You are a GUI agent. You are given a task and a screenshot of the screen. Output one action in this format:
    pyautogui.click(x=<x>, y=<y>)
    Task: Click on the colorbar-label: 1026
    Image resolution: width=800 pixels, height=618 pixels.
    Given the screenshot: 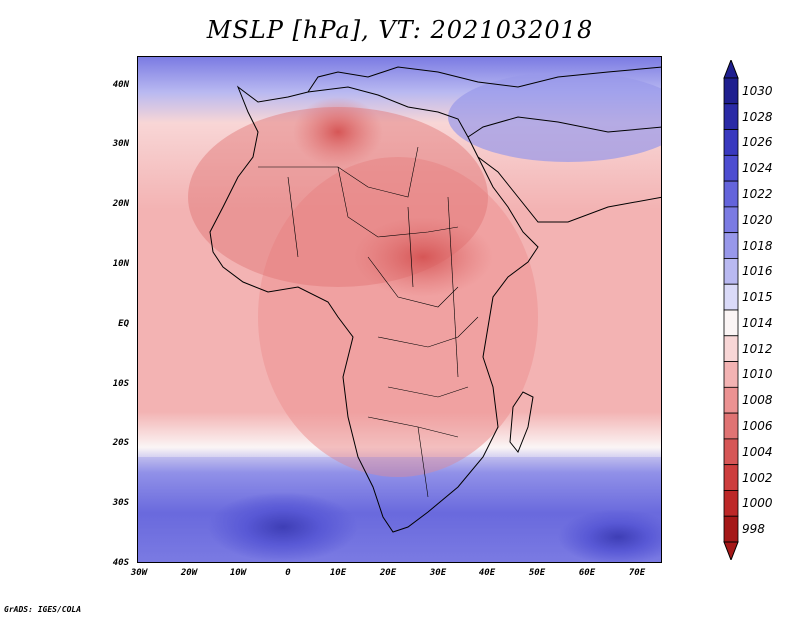 What is the action you would take?
    pyautogui.click(x=757, y=142)
    